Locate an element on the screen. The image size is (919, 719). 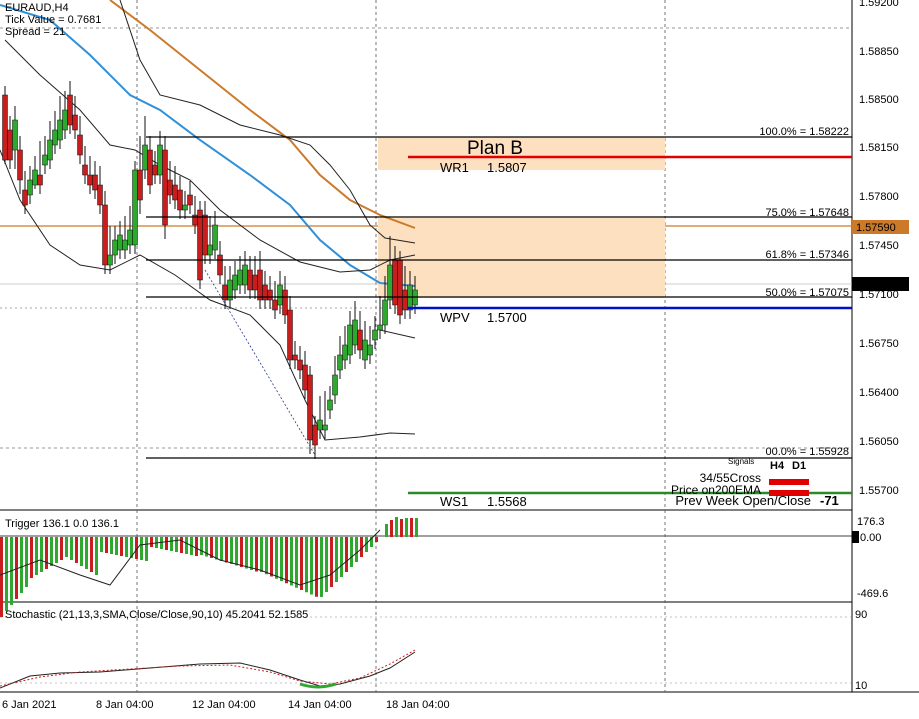
signal-row-ema: Price on200EMA is located at coordinates (716, 490).